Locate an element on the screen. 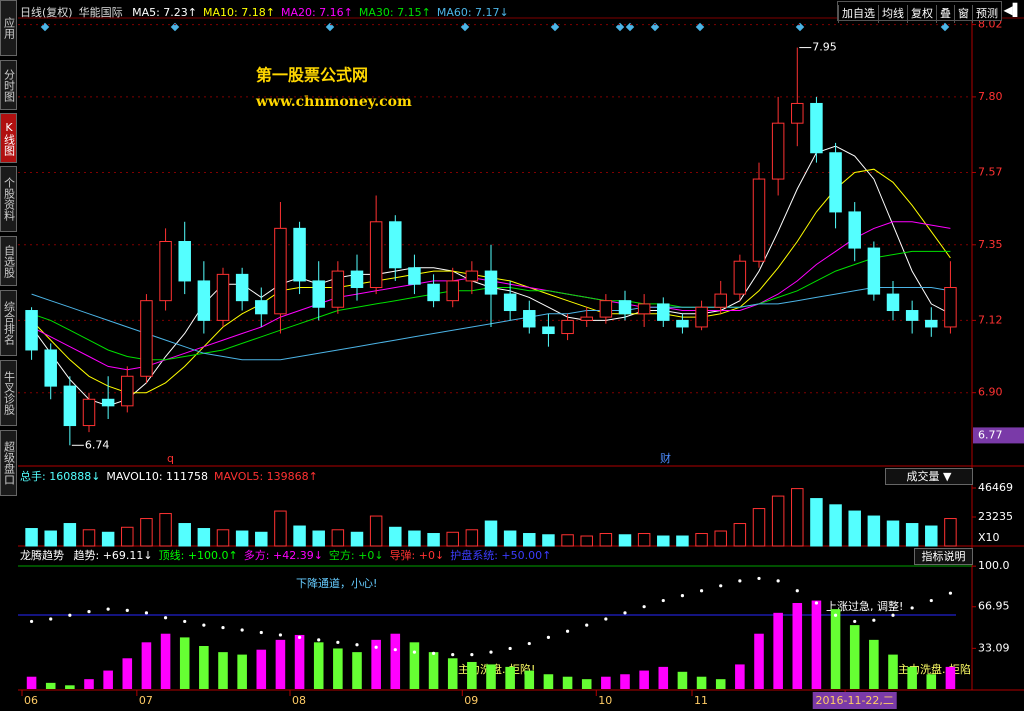 The image size is (1024, 711). signal-text: 上涨过急, 调整! is located at coordinates (864, 606).